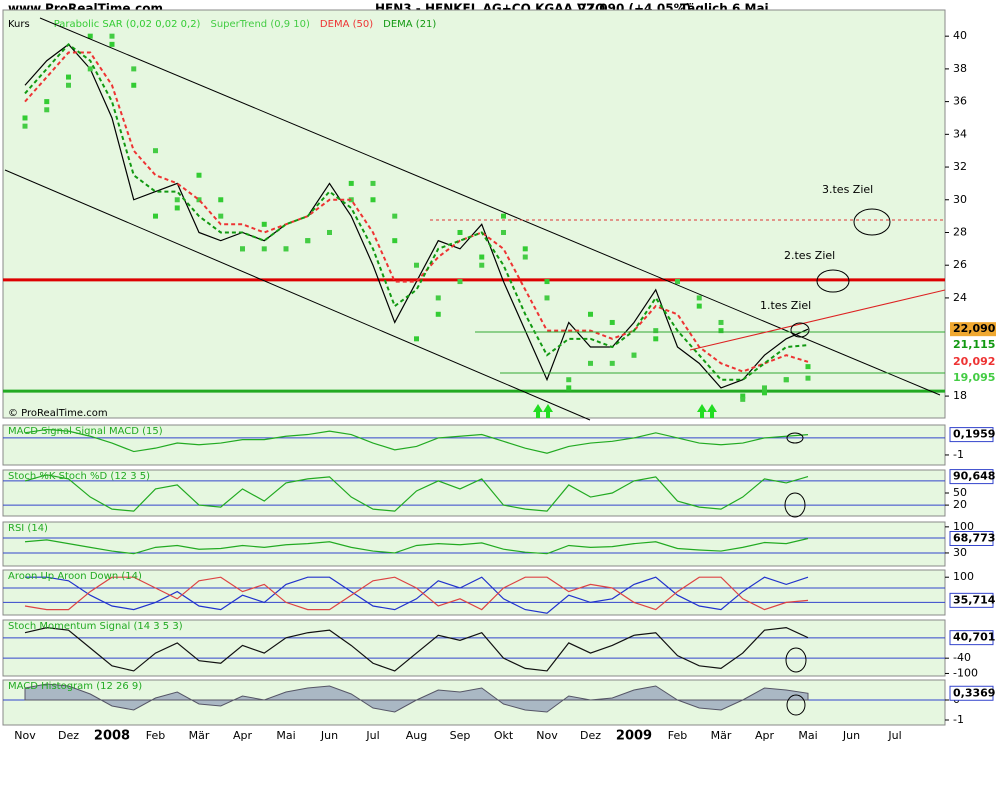  Describe the element at coordinates (155, 735) in the screenshot. I see `x-tick-label: Feb` at that location.